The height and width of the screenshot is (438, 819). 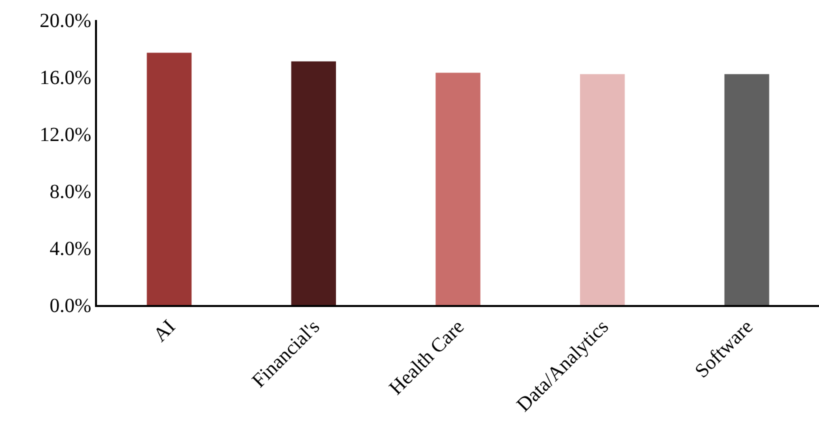 What do you see at coordinates (71, 249) in the screenshot?
I see `y-tick-label: 4.0%` at bounding box center [71, 249].